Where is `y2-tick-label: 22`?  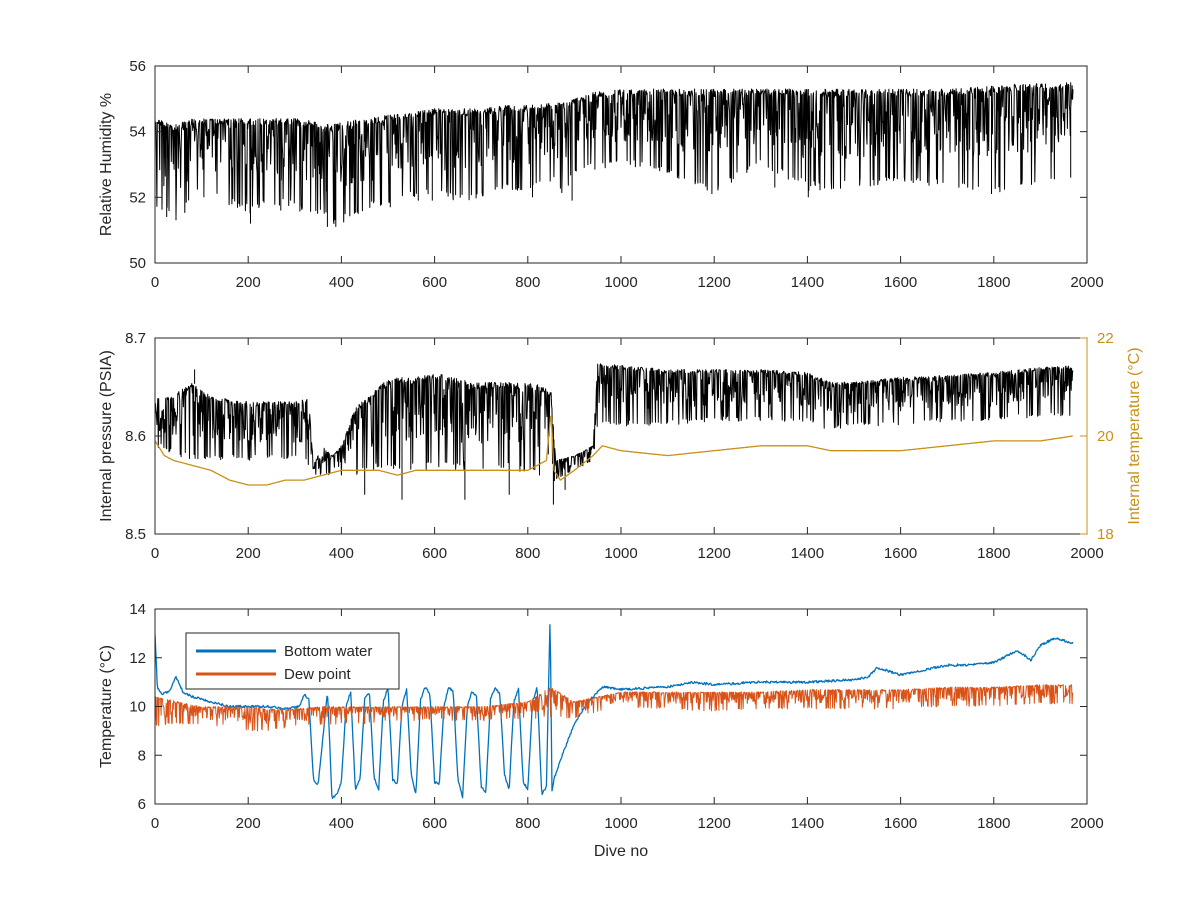
y2-tick-label: 22 is located at coordinates (1105, 338).